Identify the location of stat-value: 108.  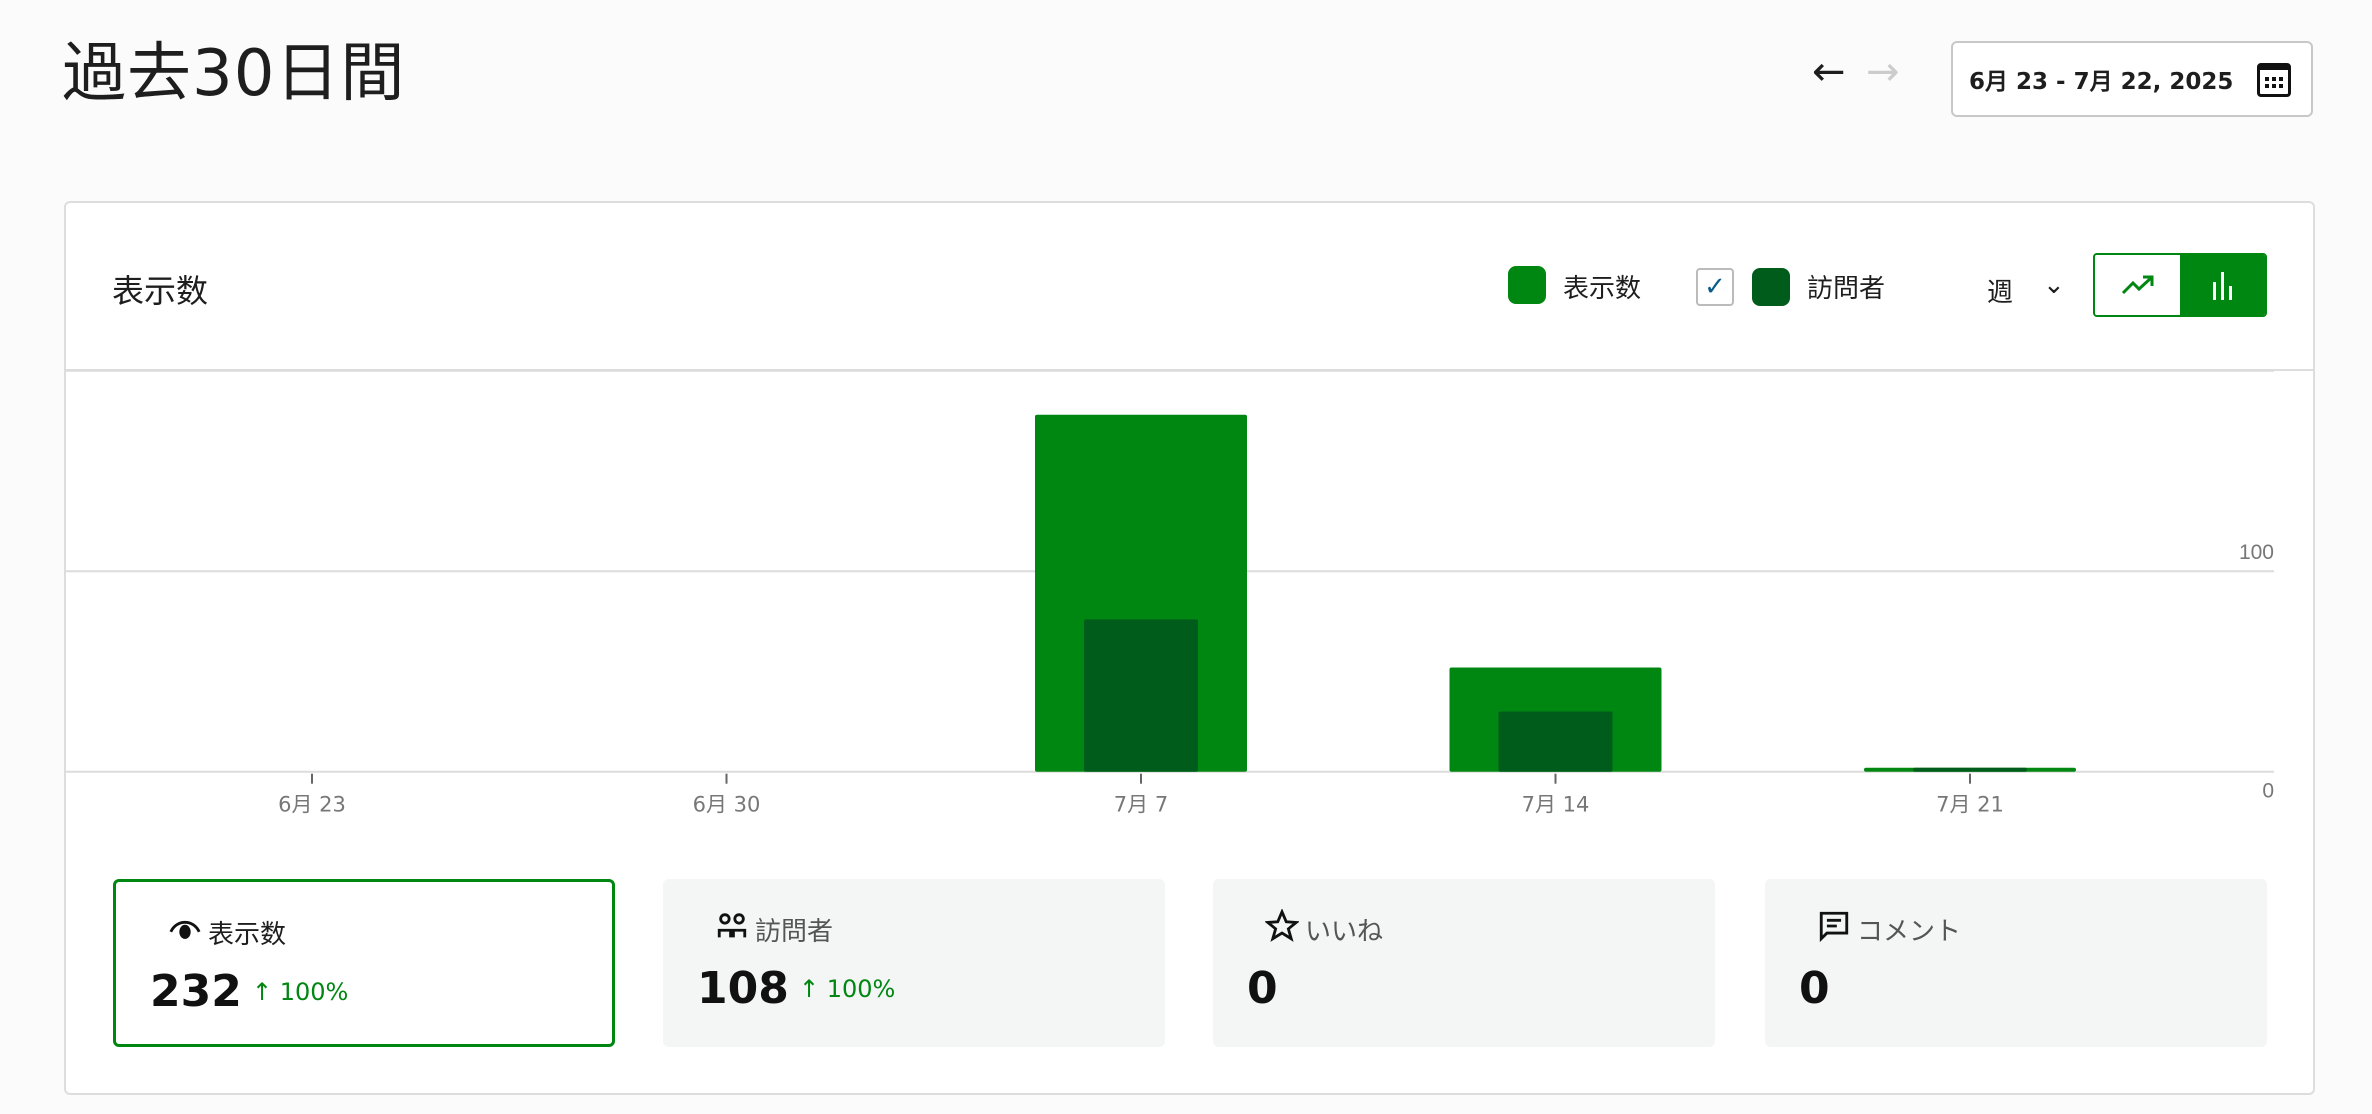
(743, 988).